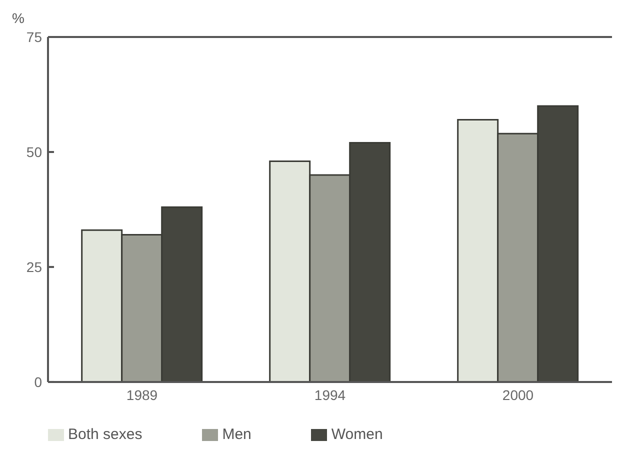 This screenshot has height=469, width=620. Describe the element at coordinates (18, 18) in the screenshot. I see `y-axis-title: %` at that location.